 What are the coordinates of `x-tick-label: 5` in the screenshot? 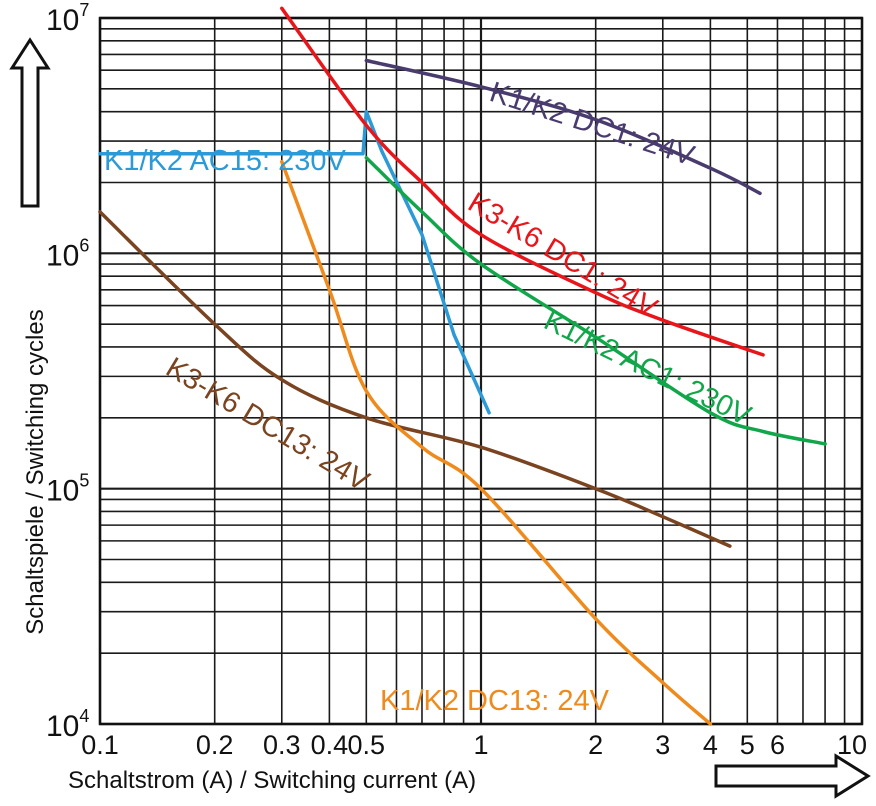 It's located at (747, 745).